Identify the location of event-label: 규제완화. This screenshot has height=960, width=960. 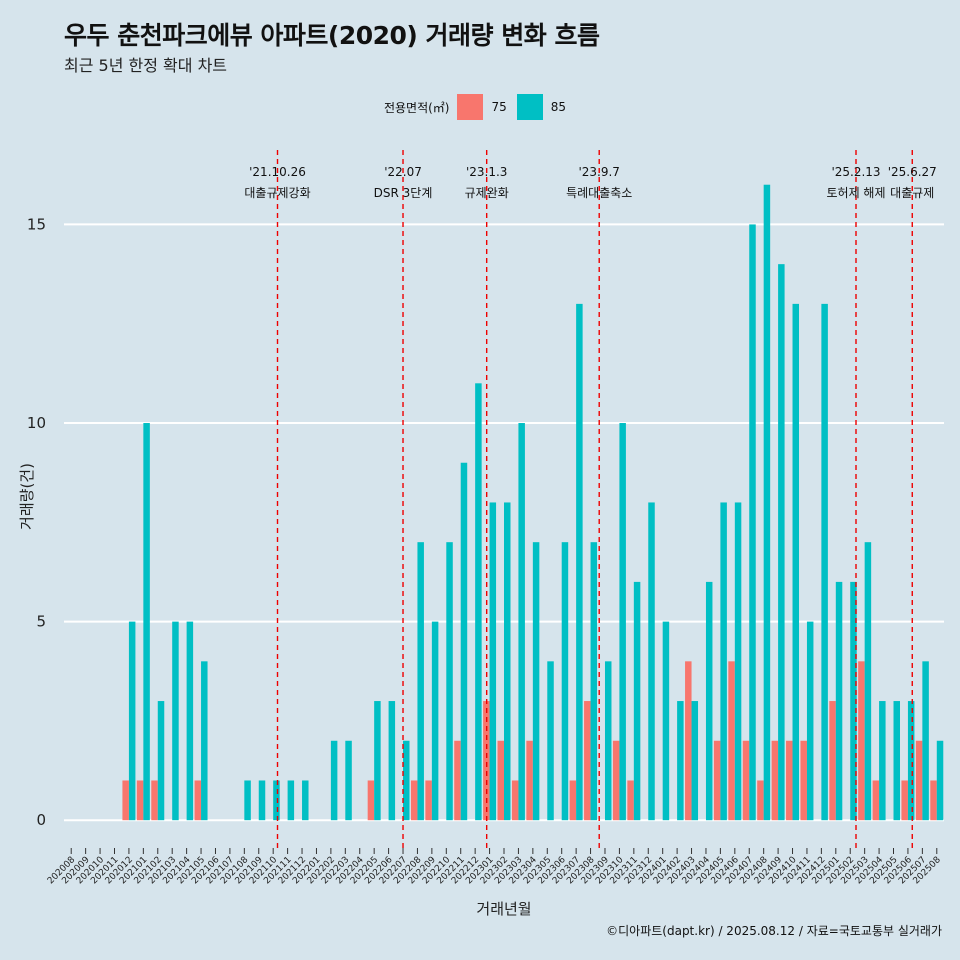
(487, 193).